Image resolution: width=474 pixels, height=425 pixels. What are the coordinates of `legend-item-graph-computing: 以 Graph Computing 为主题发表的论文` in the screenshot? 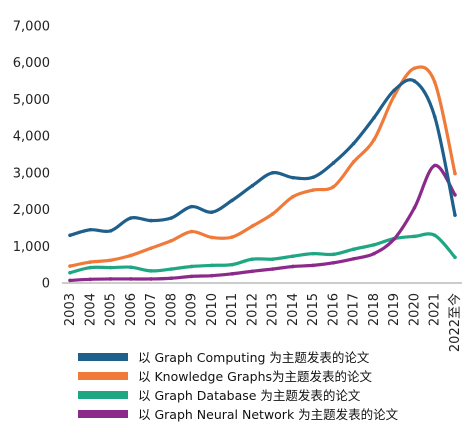 It's located at (238, 356).